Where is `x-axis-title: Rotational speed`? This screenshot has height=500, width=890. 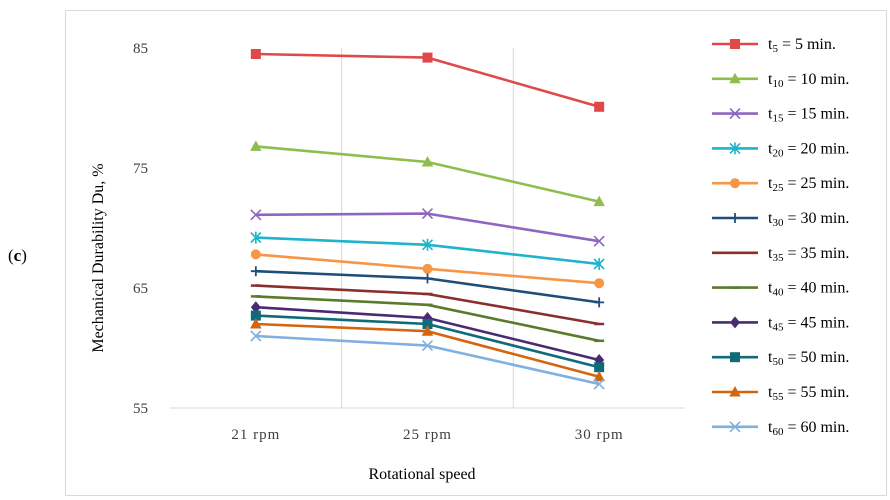
x-axis-title: Rotational speed is located at coordinates (421, 474).